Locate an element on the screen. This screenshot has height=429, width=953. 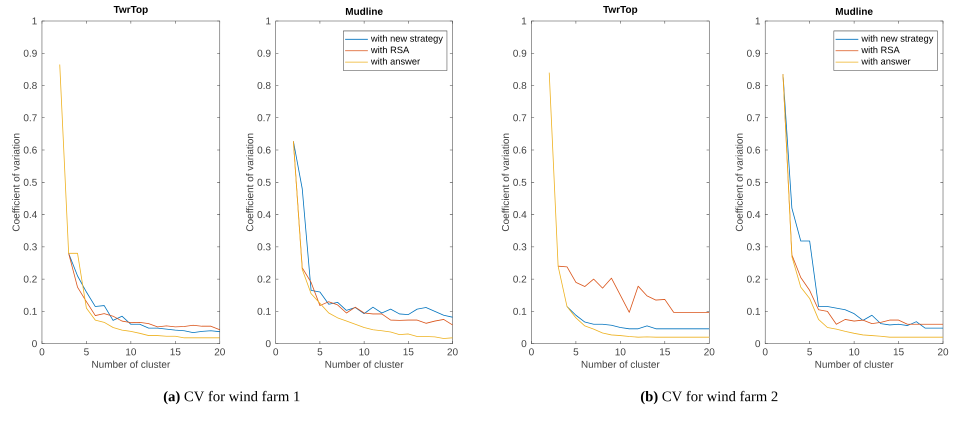
text: (b) CV for wind farm 2 is located at coordinates (709, 398).